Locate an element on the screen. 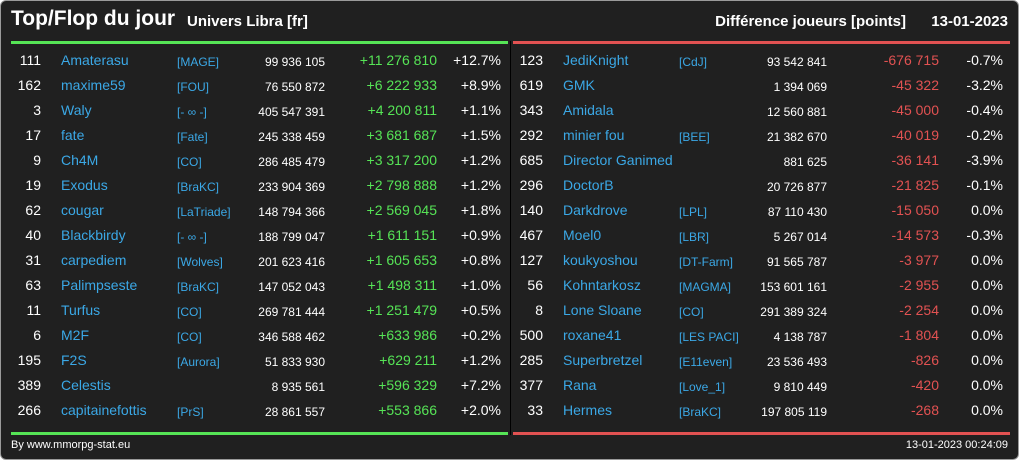  player-name-link: M2F is located at coordinates (75, 335).